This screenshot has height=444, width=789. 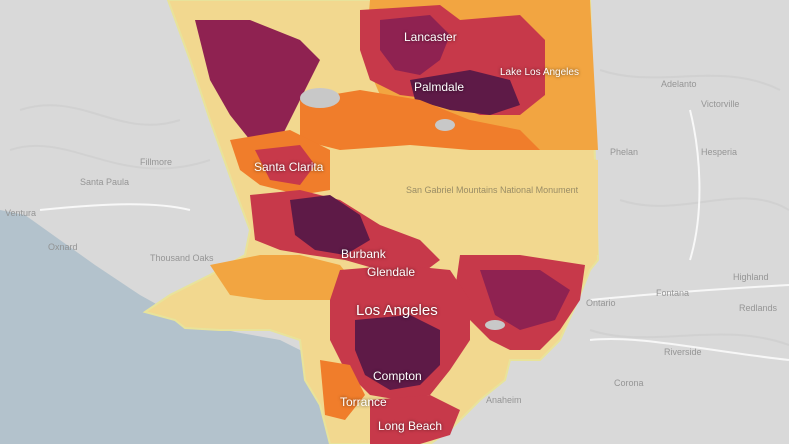 What do you see at coordinates (397, 352) in the screenshot?
I see `region-south-la` at bounding box center [397, 352].